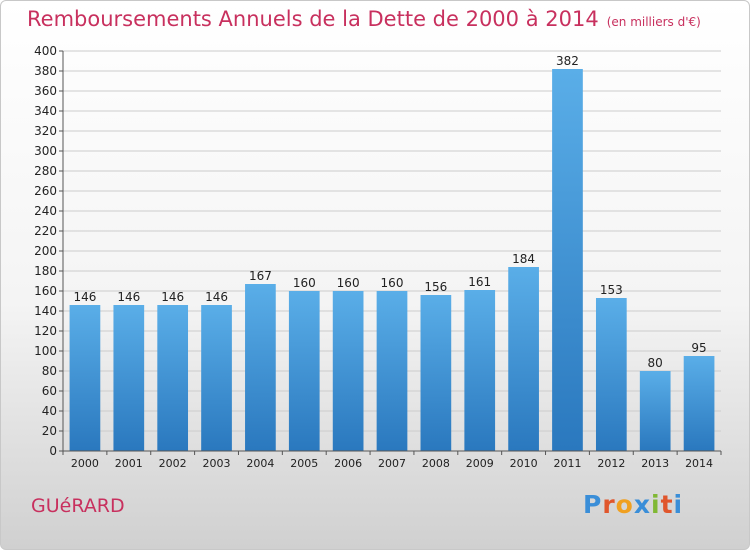 The width and height of the screenshot is (750, 550). I want to click on y-tick-label: 20, so click(49, 431).